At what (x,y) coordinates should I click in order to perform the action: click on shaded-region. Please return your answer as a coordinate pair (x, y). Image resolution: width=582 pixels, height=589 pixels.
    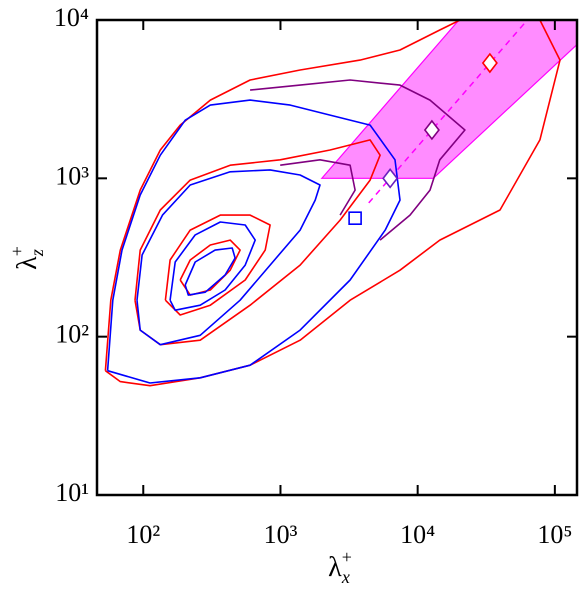
    Looking at the image, I should click on (448, 99).